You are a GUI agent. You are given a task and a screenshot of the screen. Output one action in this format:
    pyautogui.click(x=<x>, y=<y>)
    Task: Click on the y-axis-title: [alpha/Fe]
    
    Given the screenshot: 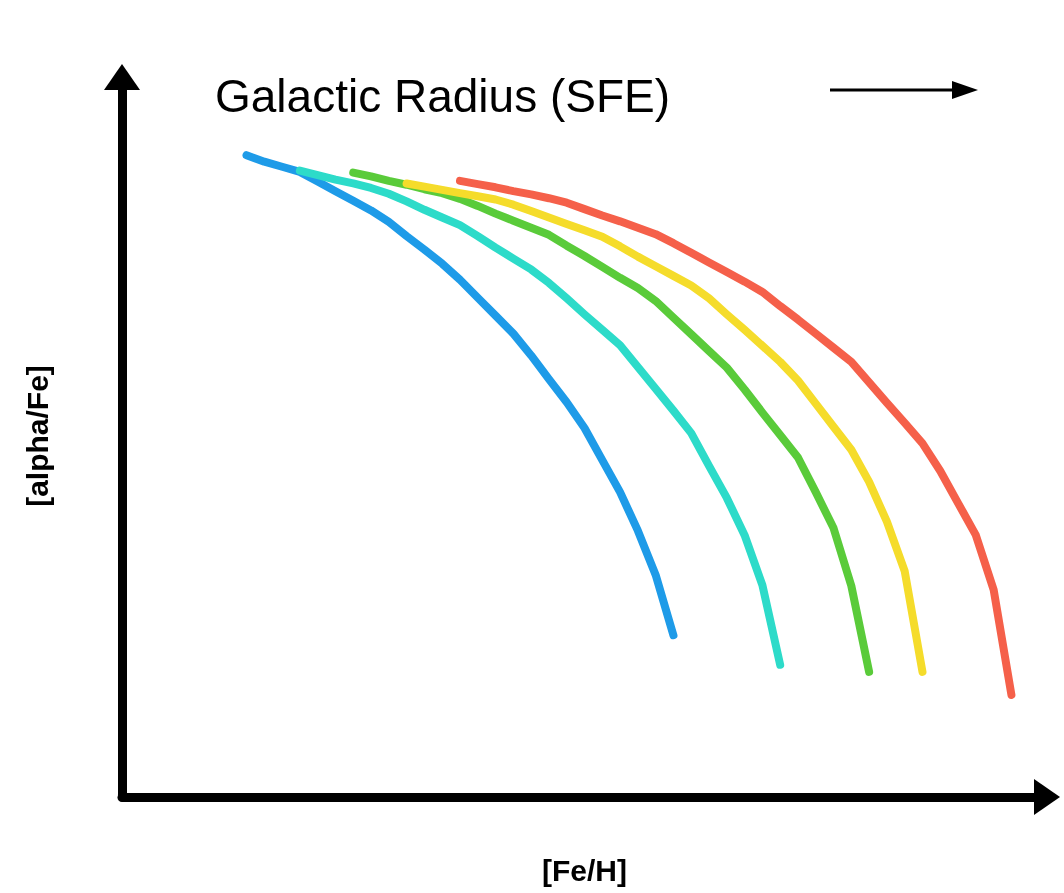 What is the action you would take?
    pyautogui.click(x=37, y=436)
    